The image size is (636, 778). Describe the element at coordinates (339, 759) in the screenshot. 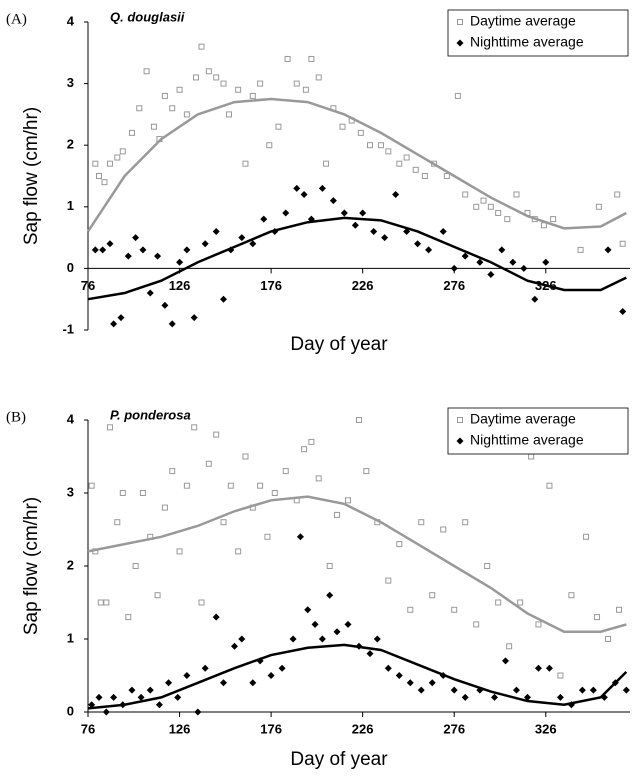

I see `x-axis-title: Day of year` at that location.